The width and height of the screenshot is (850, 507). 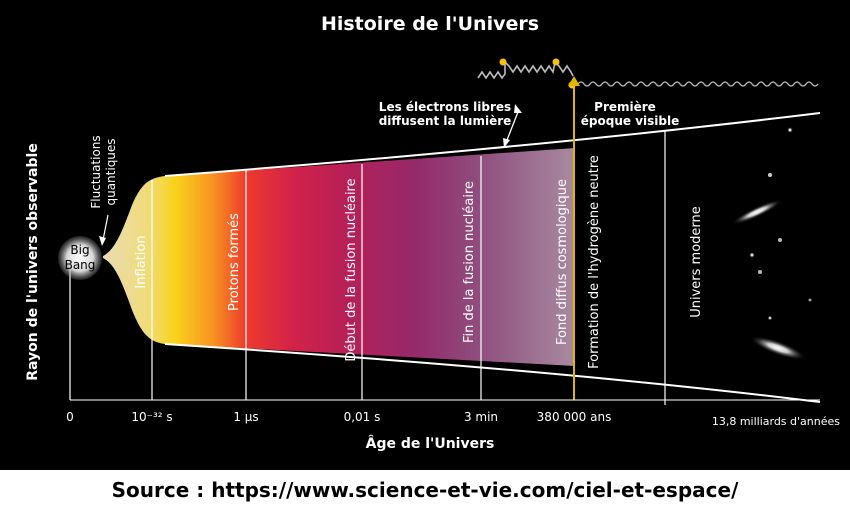 I want to click on x-axis-title: Âge de l'Univers, so click(x=430, y=443).